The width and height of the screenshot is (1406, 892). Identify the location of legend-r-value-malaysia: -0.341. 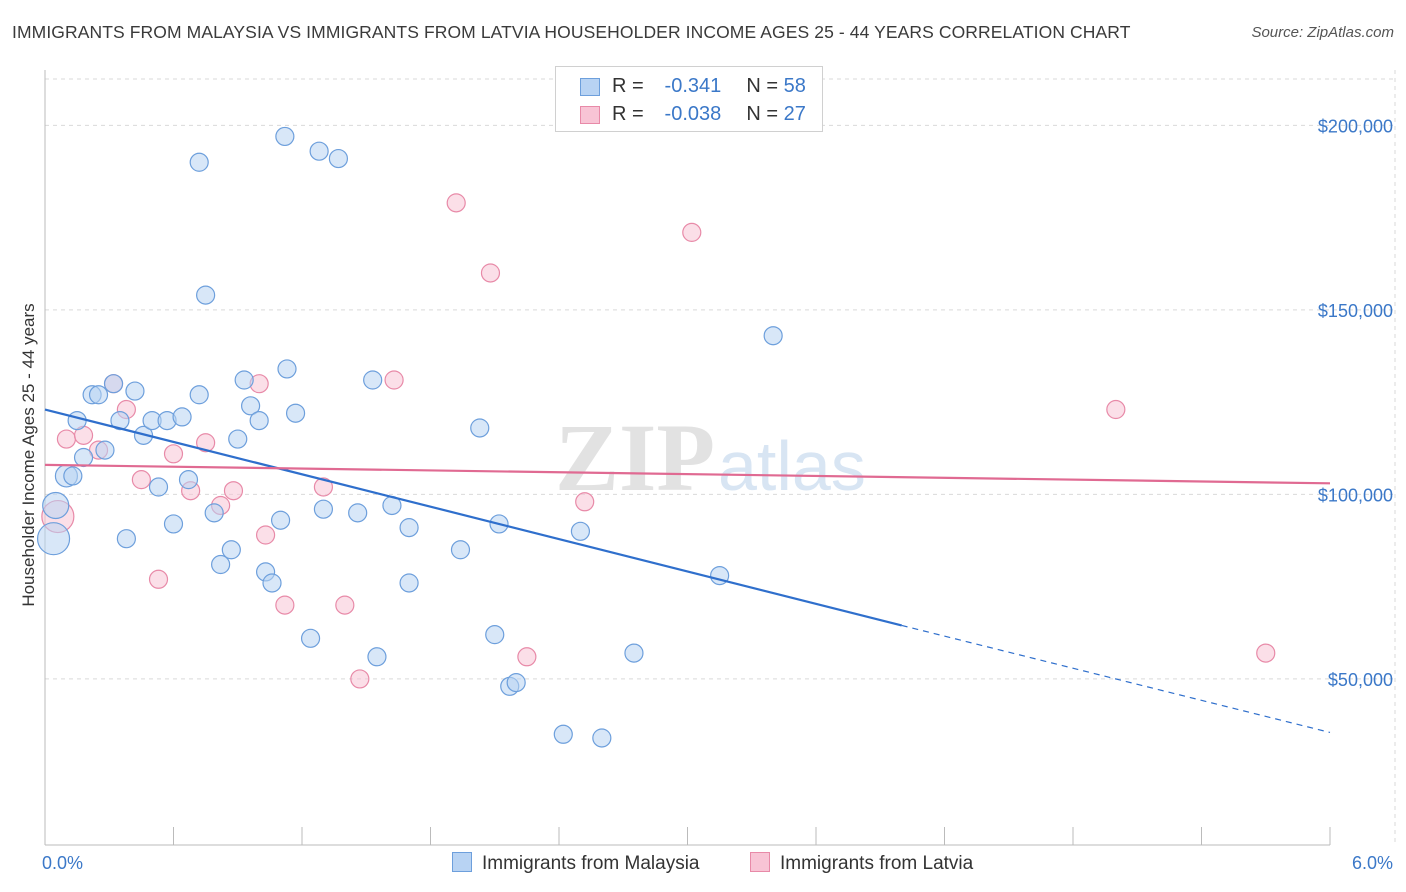
(693, 86).